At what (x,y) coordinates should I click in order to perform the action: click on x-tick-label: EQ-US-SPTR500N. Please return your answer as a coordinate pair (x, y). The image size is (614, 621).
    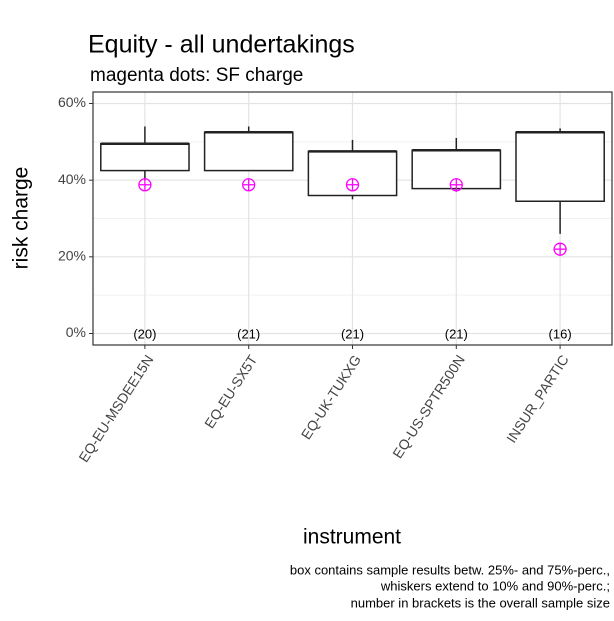
    Looking at the image, I should click on (428, 406).